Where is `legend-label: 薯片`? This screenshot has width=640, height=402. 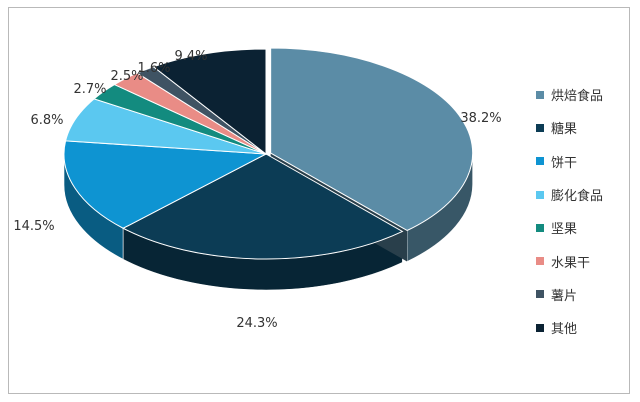
legend-label: 薯片 is located at coordinates (564, 296).